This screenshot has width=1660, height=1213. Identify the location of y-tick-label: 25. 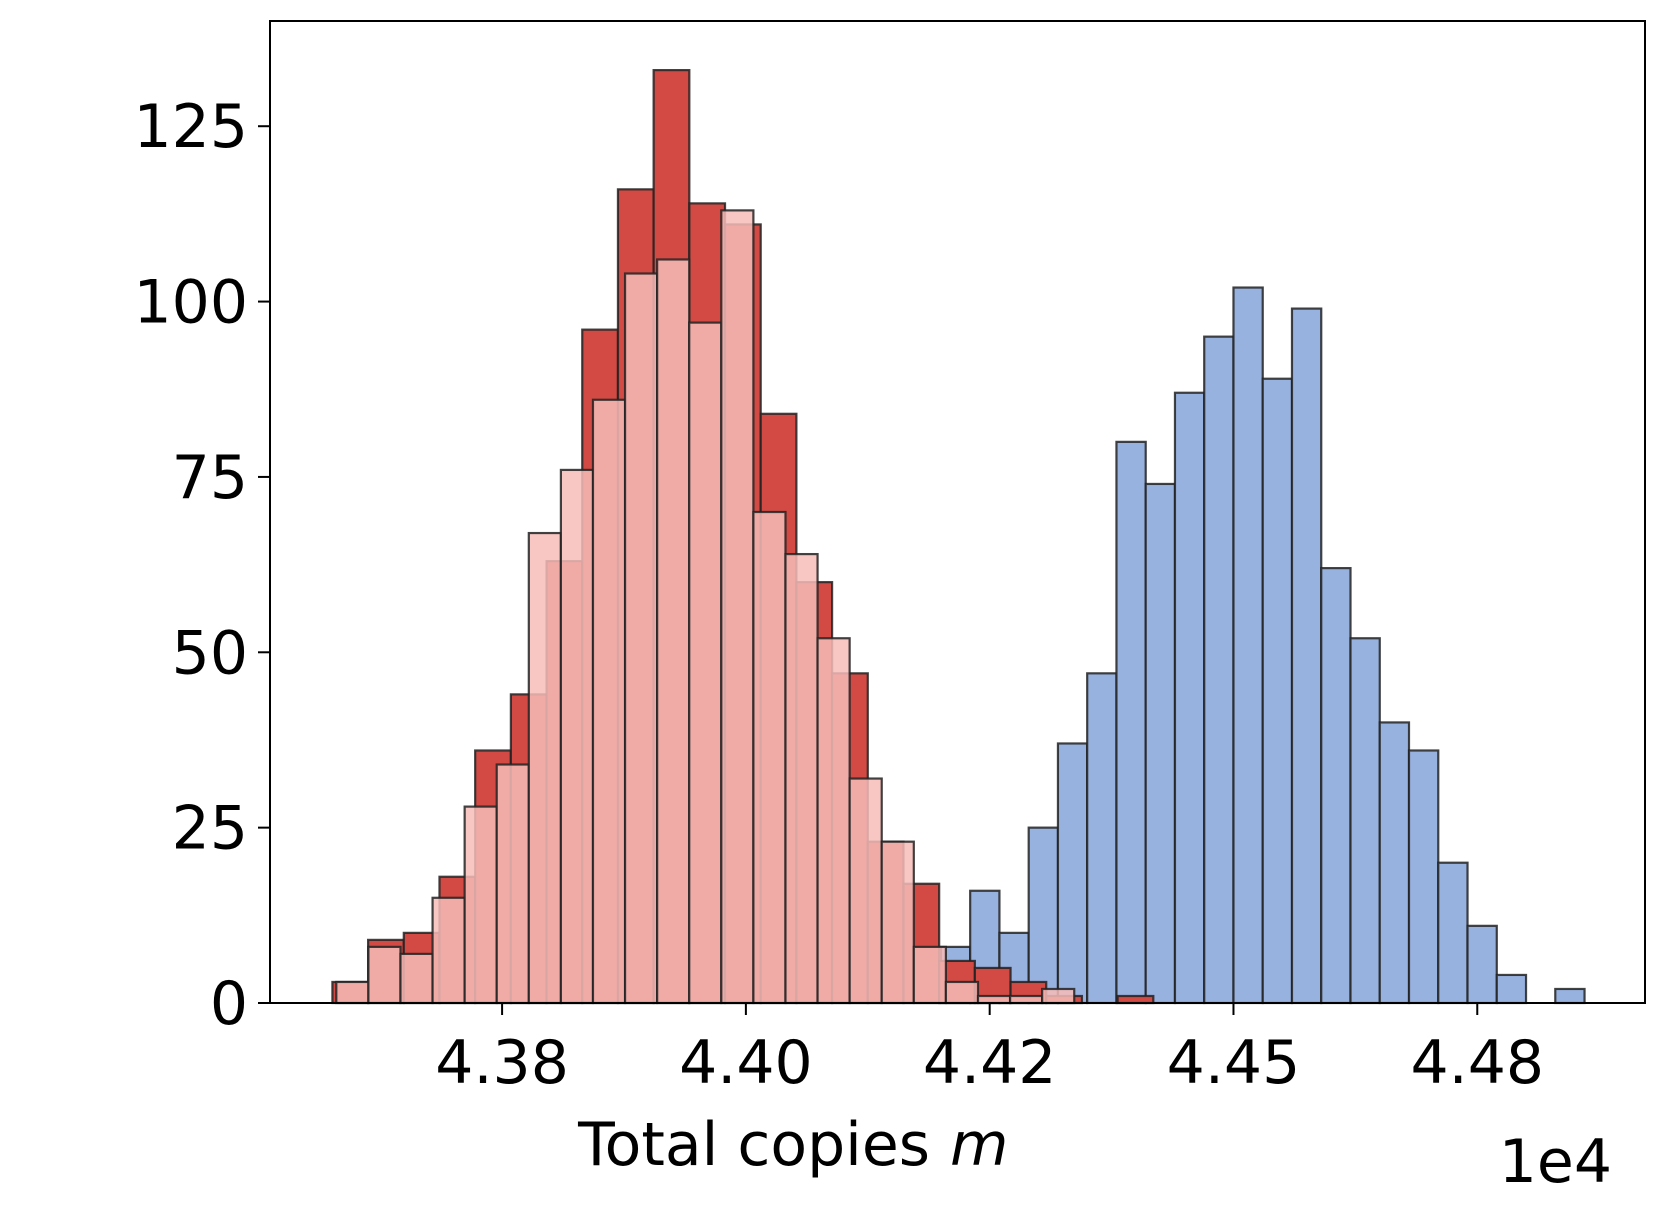
(210, 829).